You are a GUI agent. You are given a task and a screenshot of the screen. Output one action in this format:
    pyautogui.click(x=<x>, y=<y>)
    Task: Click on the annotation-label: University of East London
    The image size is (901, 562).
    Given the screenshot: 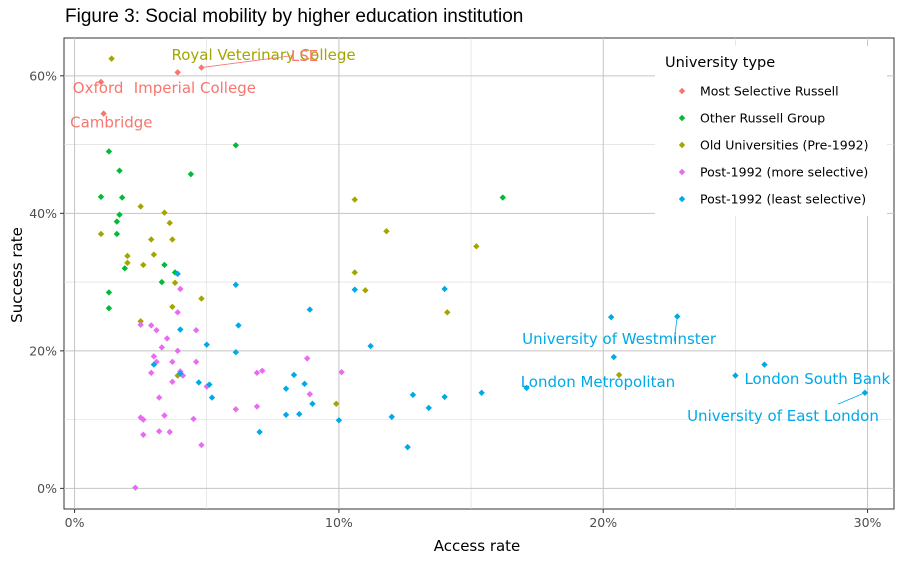 What is the action you would take?
    pyautogui.click(x=783, y=416)
    